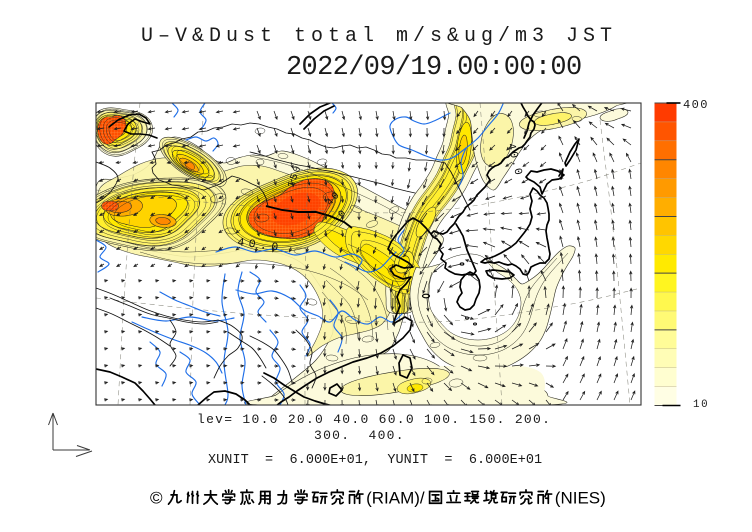  Describe the element at coordinates (580, 498) in the screenshot. I see `svg-text: (NIES)` at that location.